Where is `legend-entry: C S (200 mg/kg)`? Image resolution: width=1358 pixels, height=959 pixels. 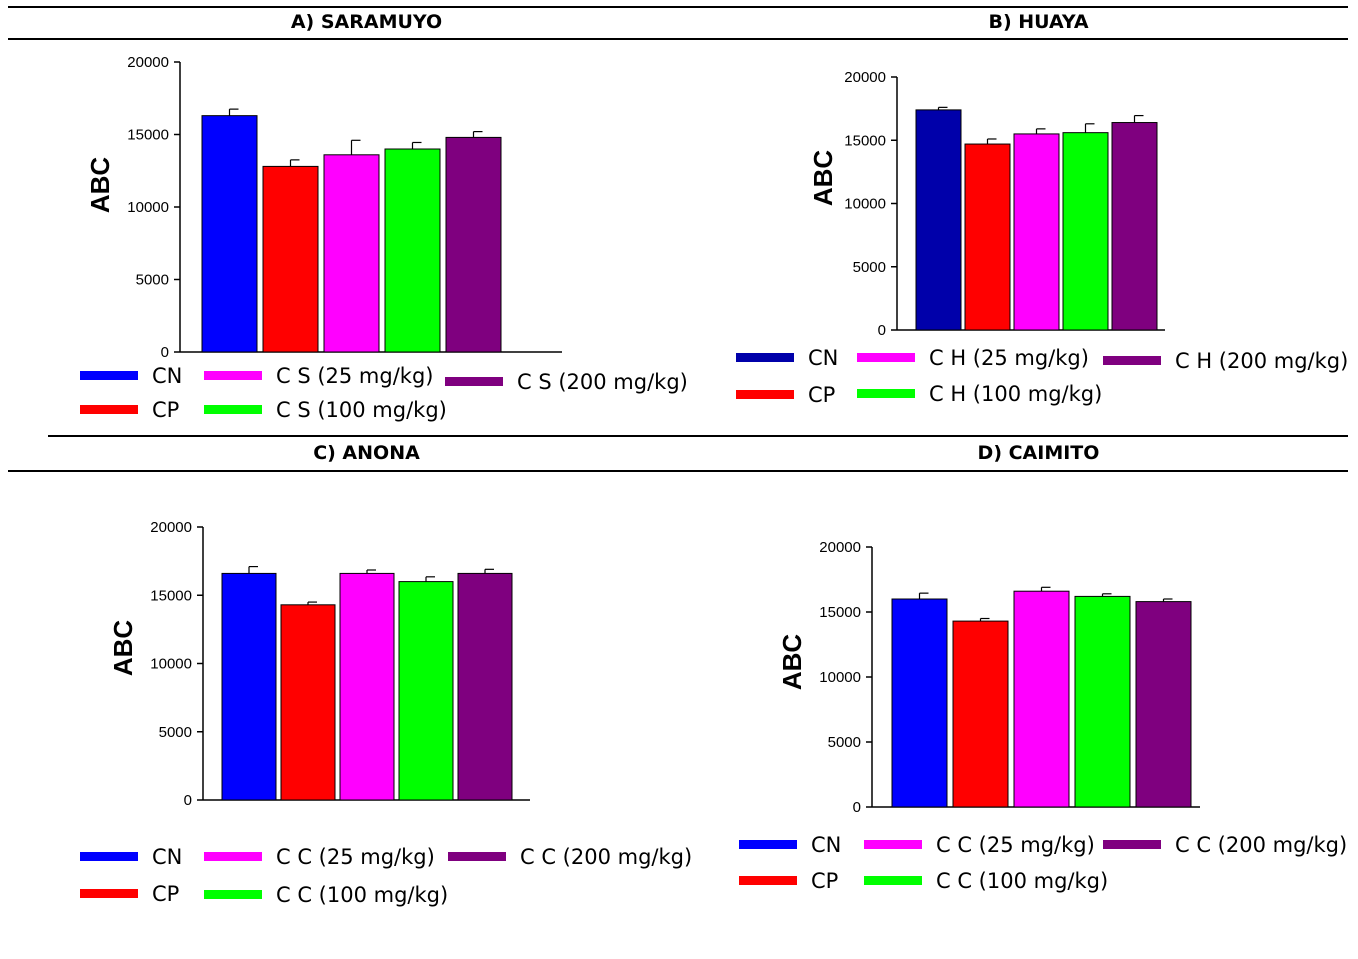
legend-entry: C S (200 mg/kg) is located at coordinates (566, 382).